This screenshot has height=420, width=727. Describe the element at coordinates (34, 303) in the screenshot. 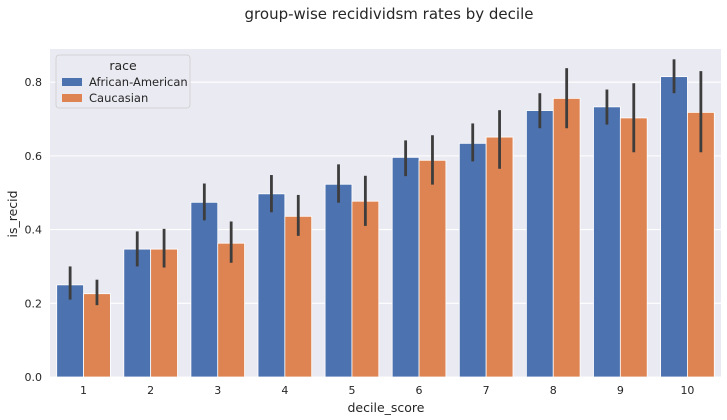

I see `y-tick-label: 0.2` at that location.